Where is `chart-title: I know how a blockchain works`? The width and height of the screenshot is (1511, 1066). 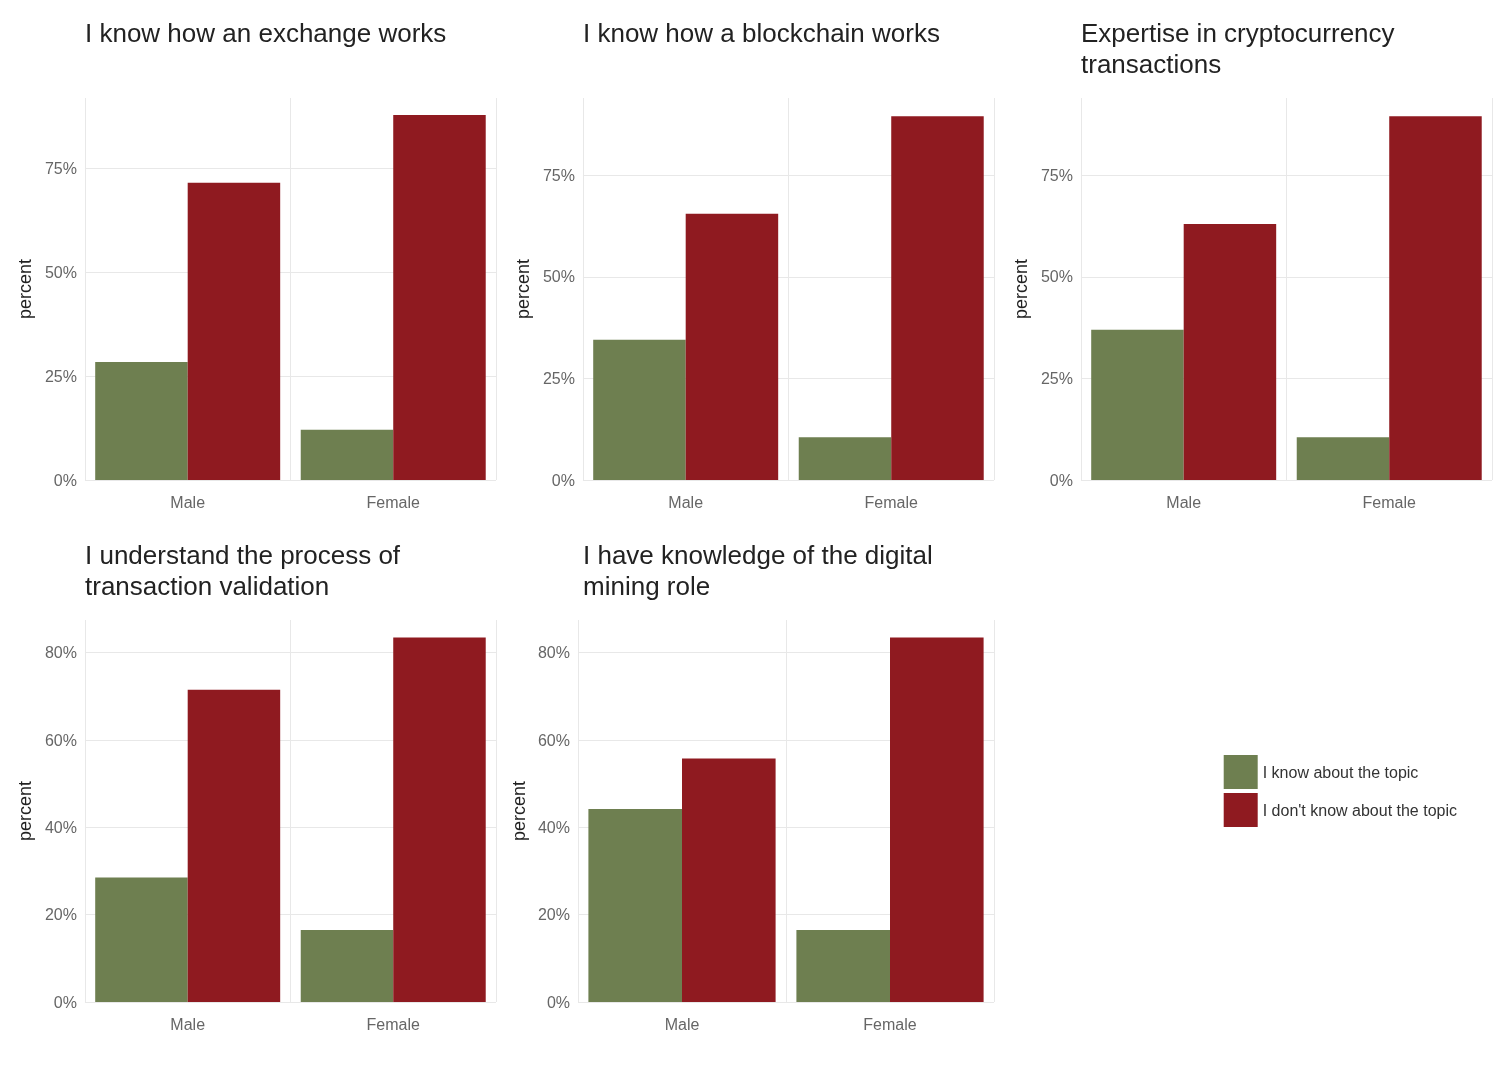 chart-title: I know how a blockchain works is located at coordinates (761, 32).